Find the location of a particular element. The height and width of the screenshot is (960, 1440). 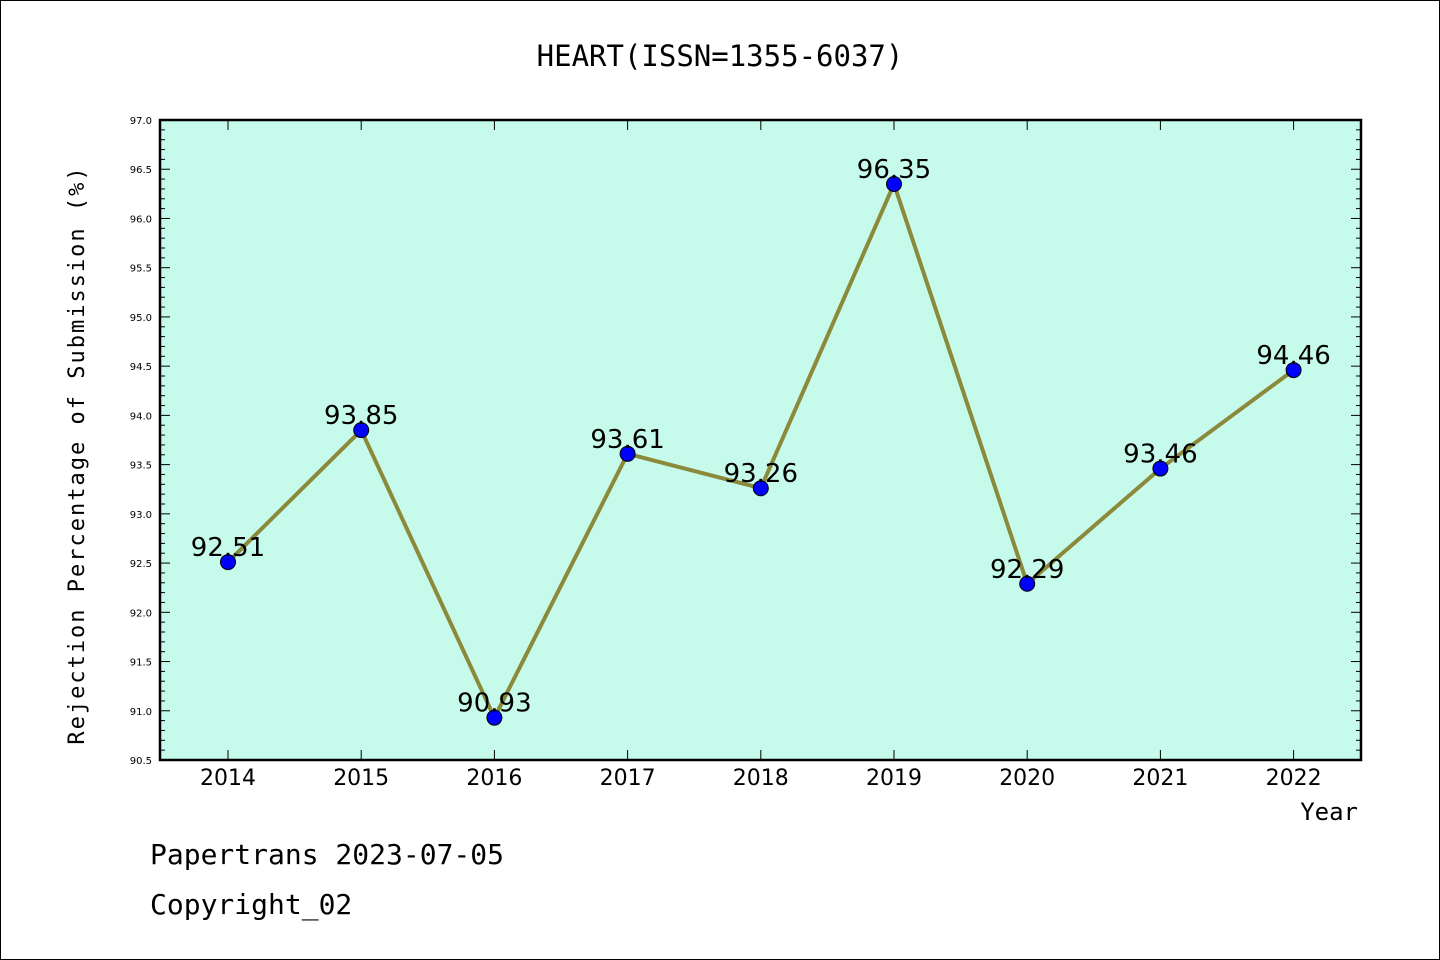

x-tick-label: 2018 is located at coordinates (761, 778).